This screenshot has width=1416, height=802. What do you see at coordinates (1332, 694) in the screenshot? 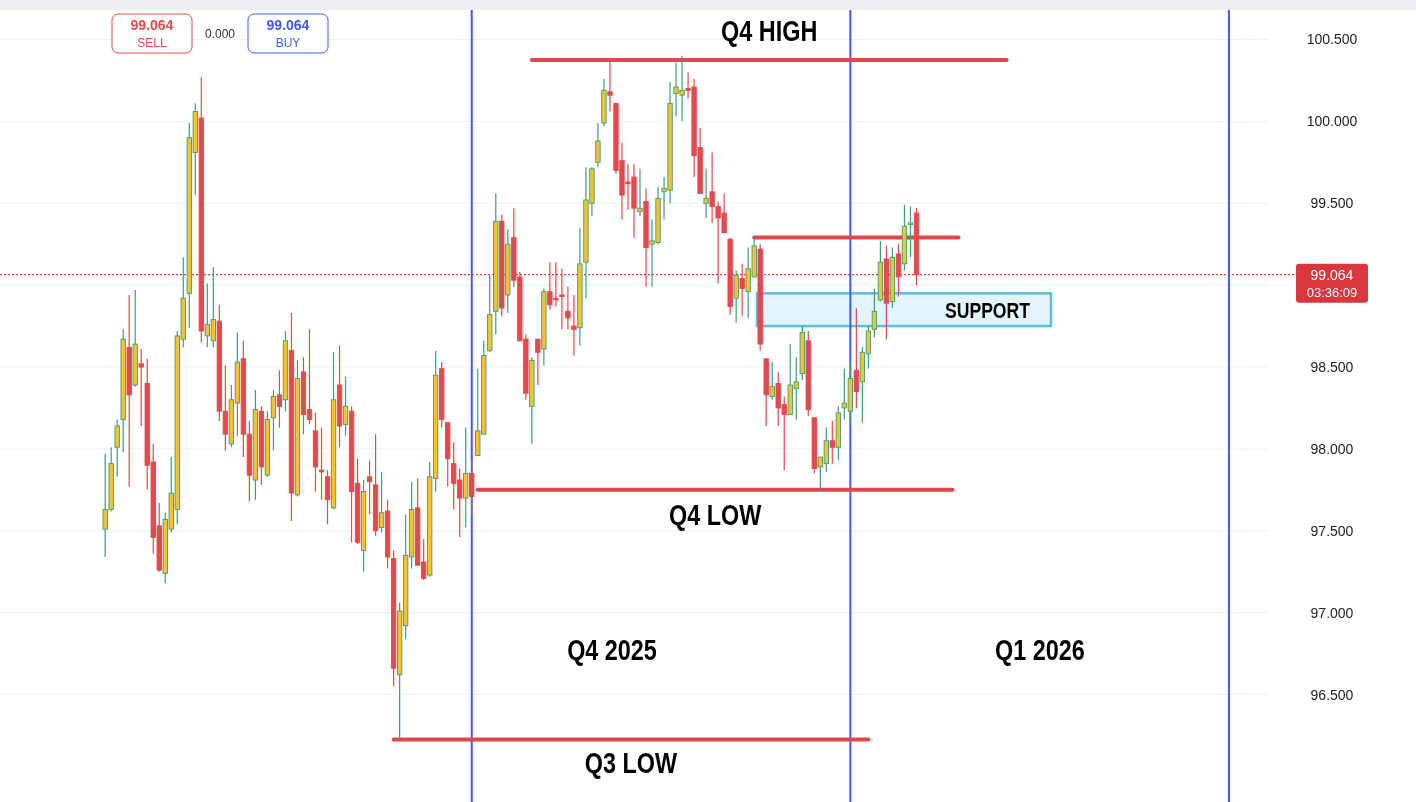
I see `y-tick-label: 96.500` at bounding box center [1332, 694].